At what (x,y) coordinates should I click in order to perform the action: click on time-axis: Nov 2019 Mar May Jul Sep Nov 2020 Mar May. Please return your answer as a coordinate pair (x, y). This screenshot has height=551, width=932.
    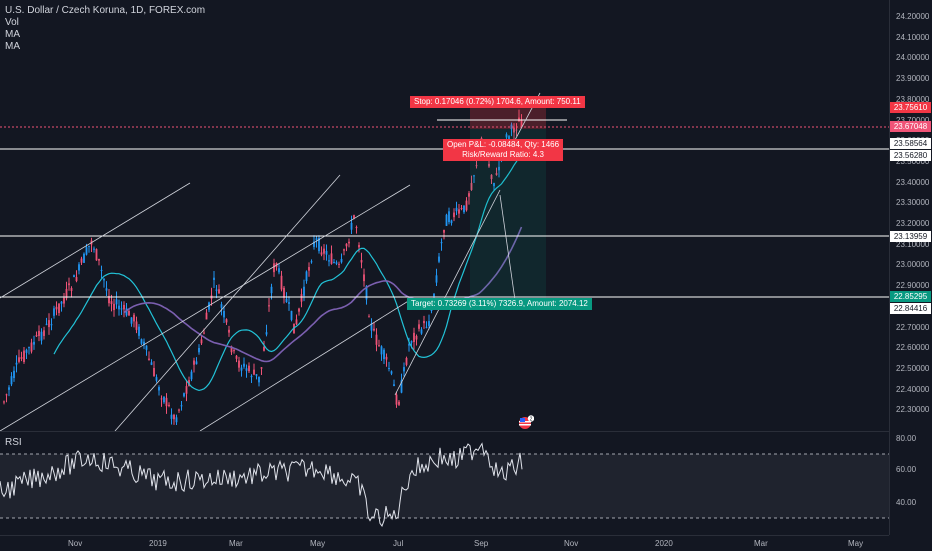
    Looking at the image, I should click on (444, 543).